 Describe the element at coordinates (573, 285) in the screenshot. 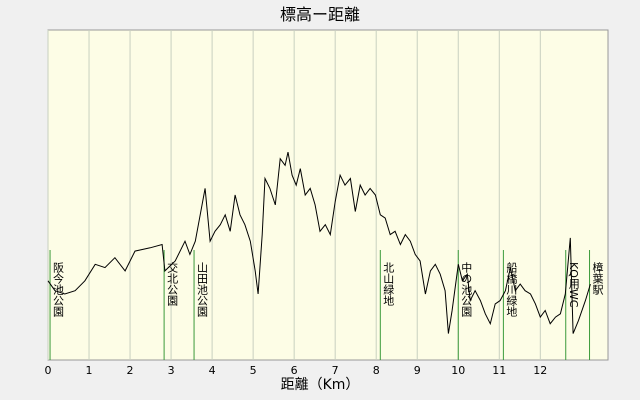

I see `landmark-label: KQ用WC` at that location.